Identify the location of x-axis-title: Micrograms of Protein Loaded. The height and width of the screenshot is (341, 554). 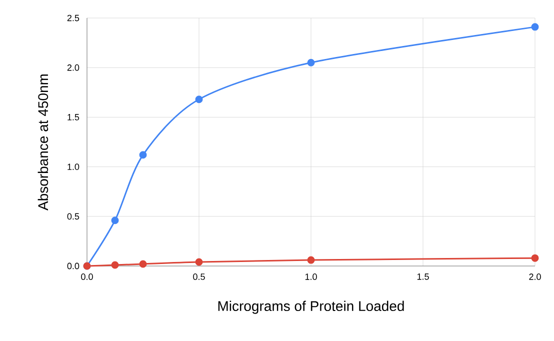
(311, 307).